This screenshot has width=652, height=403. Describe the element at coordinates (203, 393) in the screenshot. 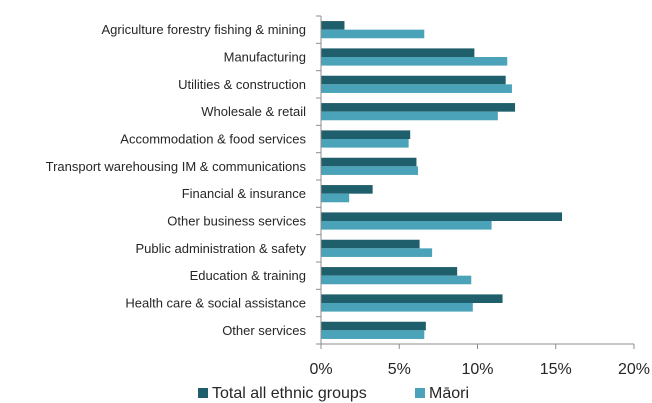

I see `legend-swatch-total` at that location.